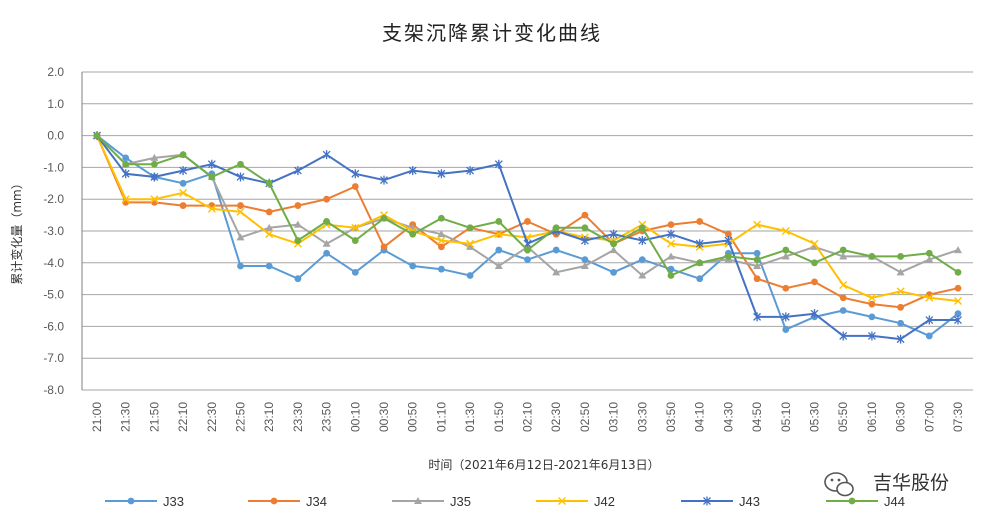 This screenshot has width=999, height=527. Describe the element at coordinates (671, 417) in the screenshot. I see `x-tick-label: 03:50` at that location.